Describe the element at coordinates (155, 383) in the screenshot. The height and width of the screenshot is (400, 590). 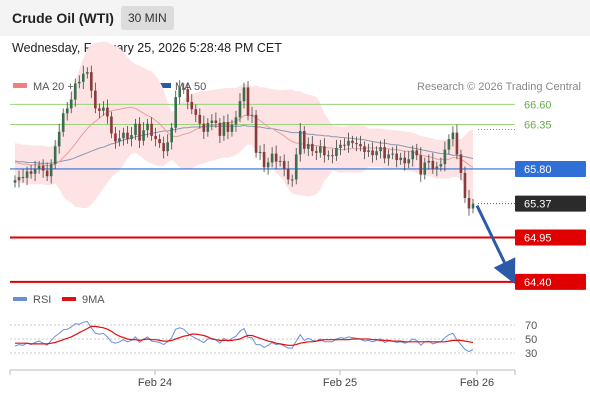
I see `x-tick-label-0: Feb 24` at that location.